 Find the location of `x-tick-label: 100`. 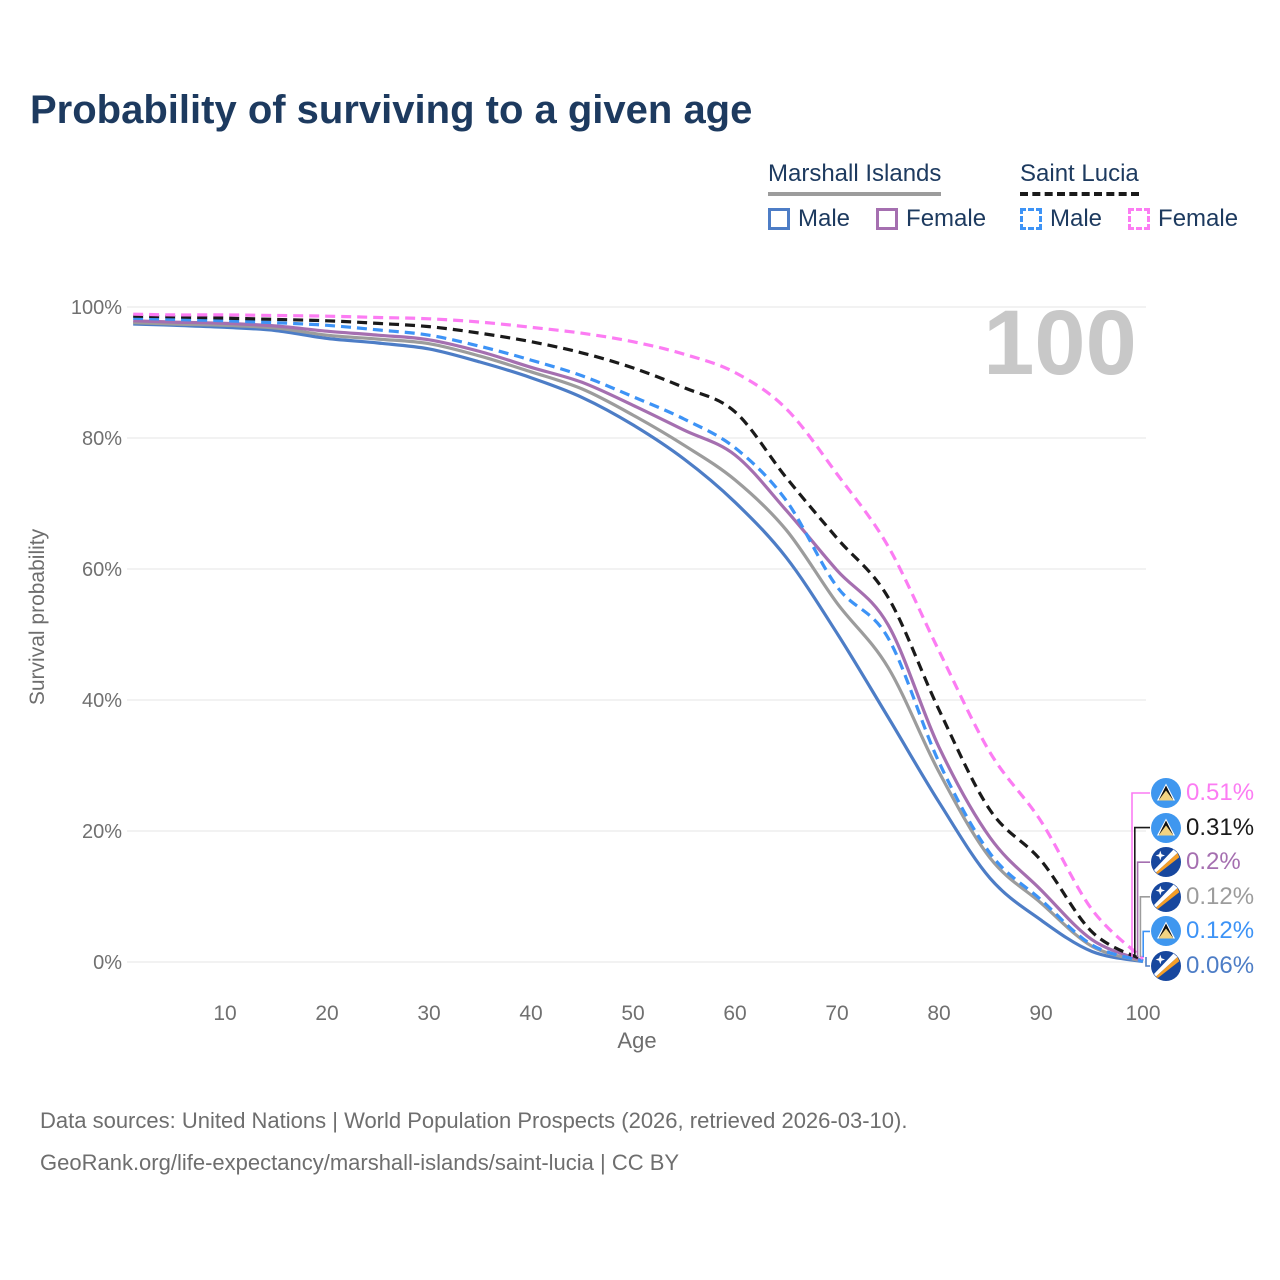

x-tick-label: 100 is located at coordinates (1142, 1013).